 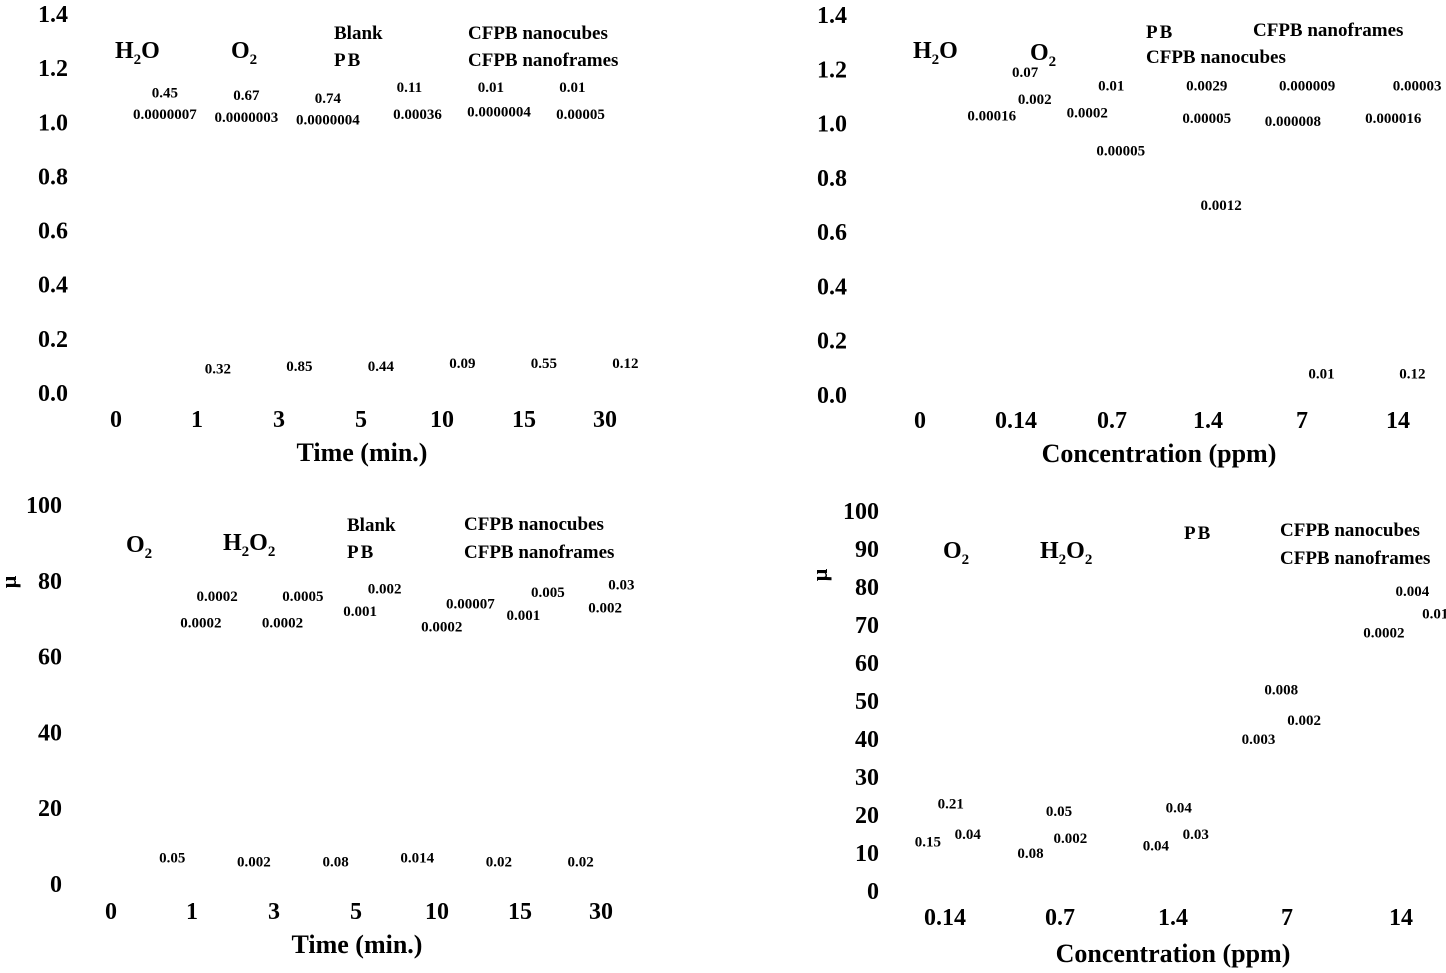 What do you see at coordinates (302, 597) in the screenshot?
I see `chart-c-pvalue-label: 0.0005` at bounding box center [302, 597].